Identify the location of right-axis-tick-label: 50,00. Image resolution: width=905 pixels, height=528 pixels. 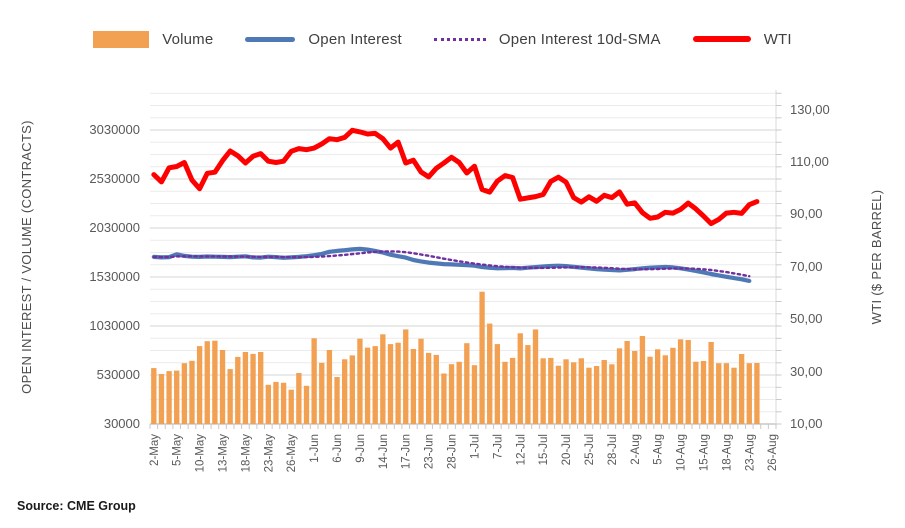
(806, 319).